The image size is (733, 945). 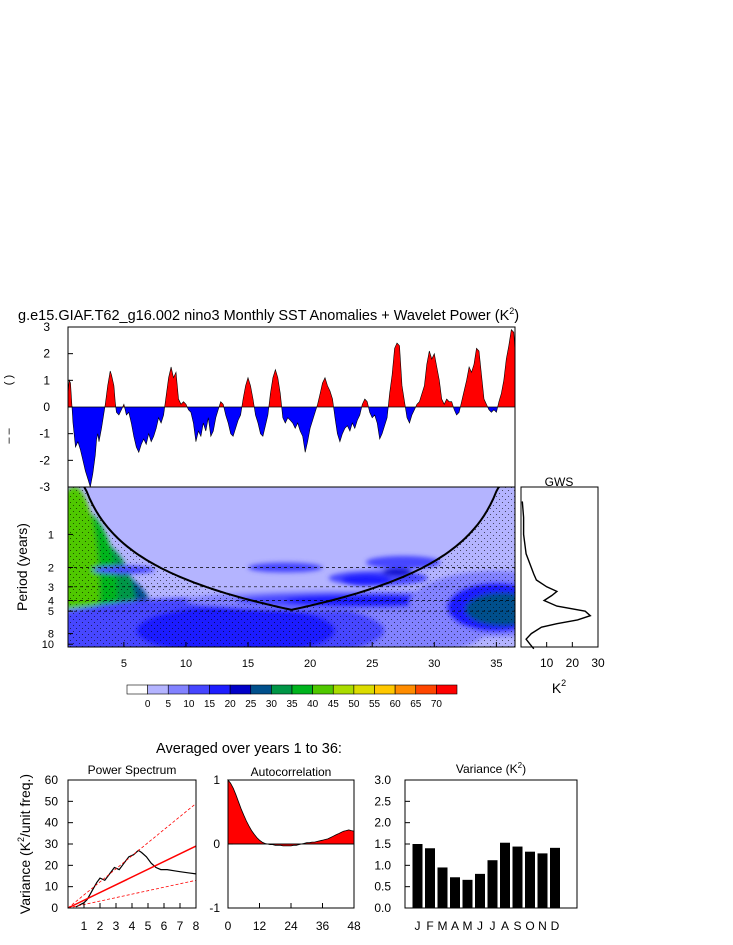 What do you see at coordinates (148, 704) in the screenshot?
I see `colorbar-label: 0` at bounding box center [148, 704].